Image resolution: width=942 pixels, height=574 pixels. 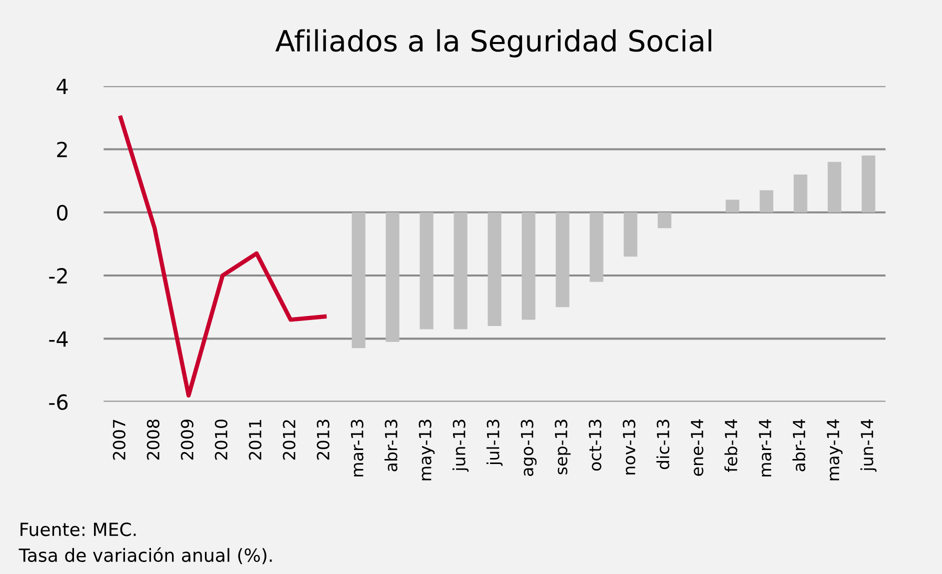 What do you see at coordinates (78, 529) in the screenshot?
I see `source-note: Fuente: MEC.` at bounding box center [78, 529].